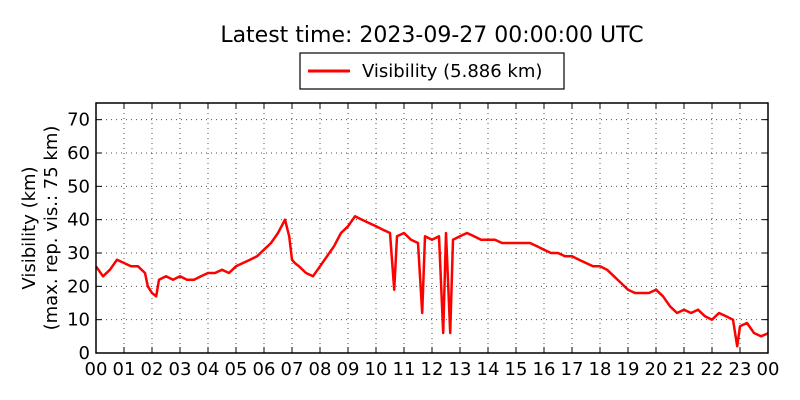  What do you see at coordinates (78, 153) in the screenshot?
I see `y-tick-label: 60` at bounding box center [78, 153].